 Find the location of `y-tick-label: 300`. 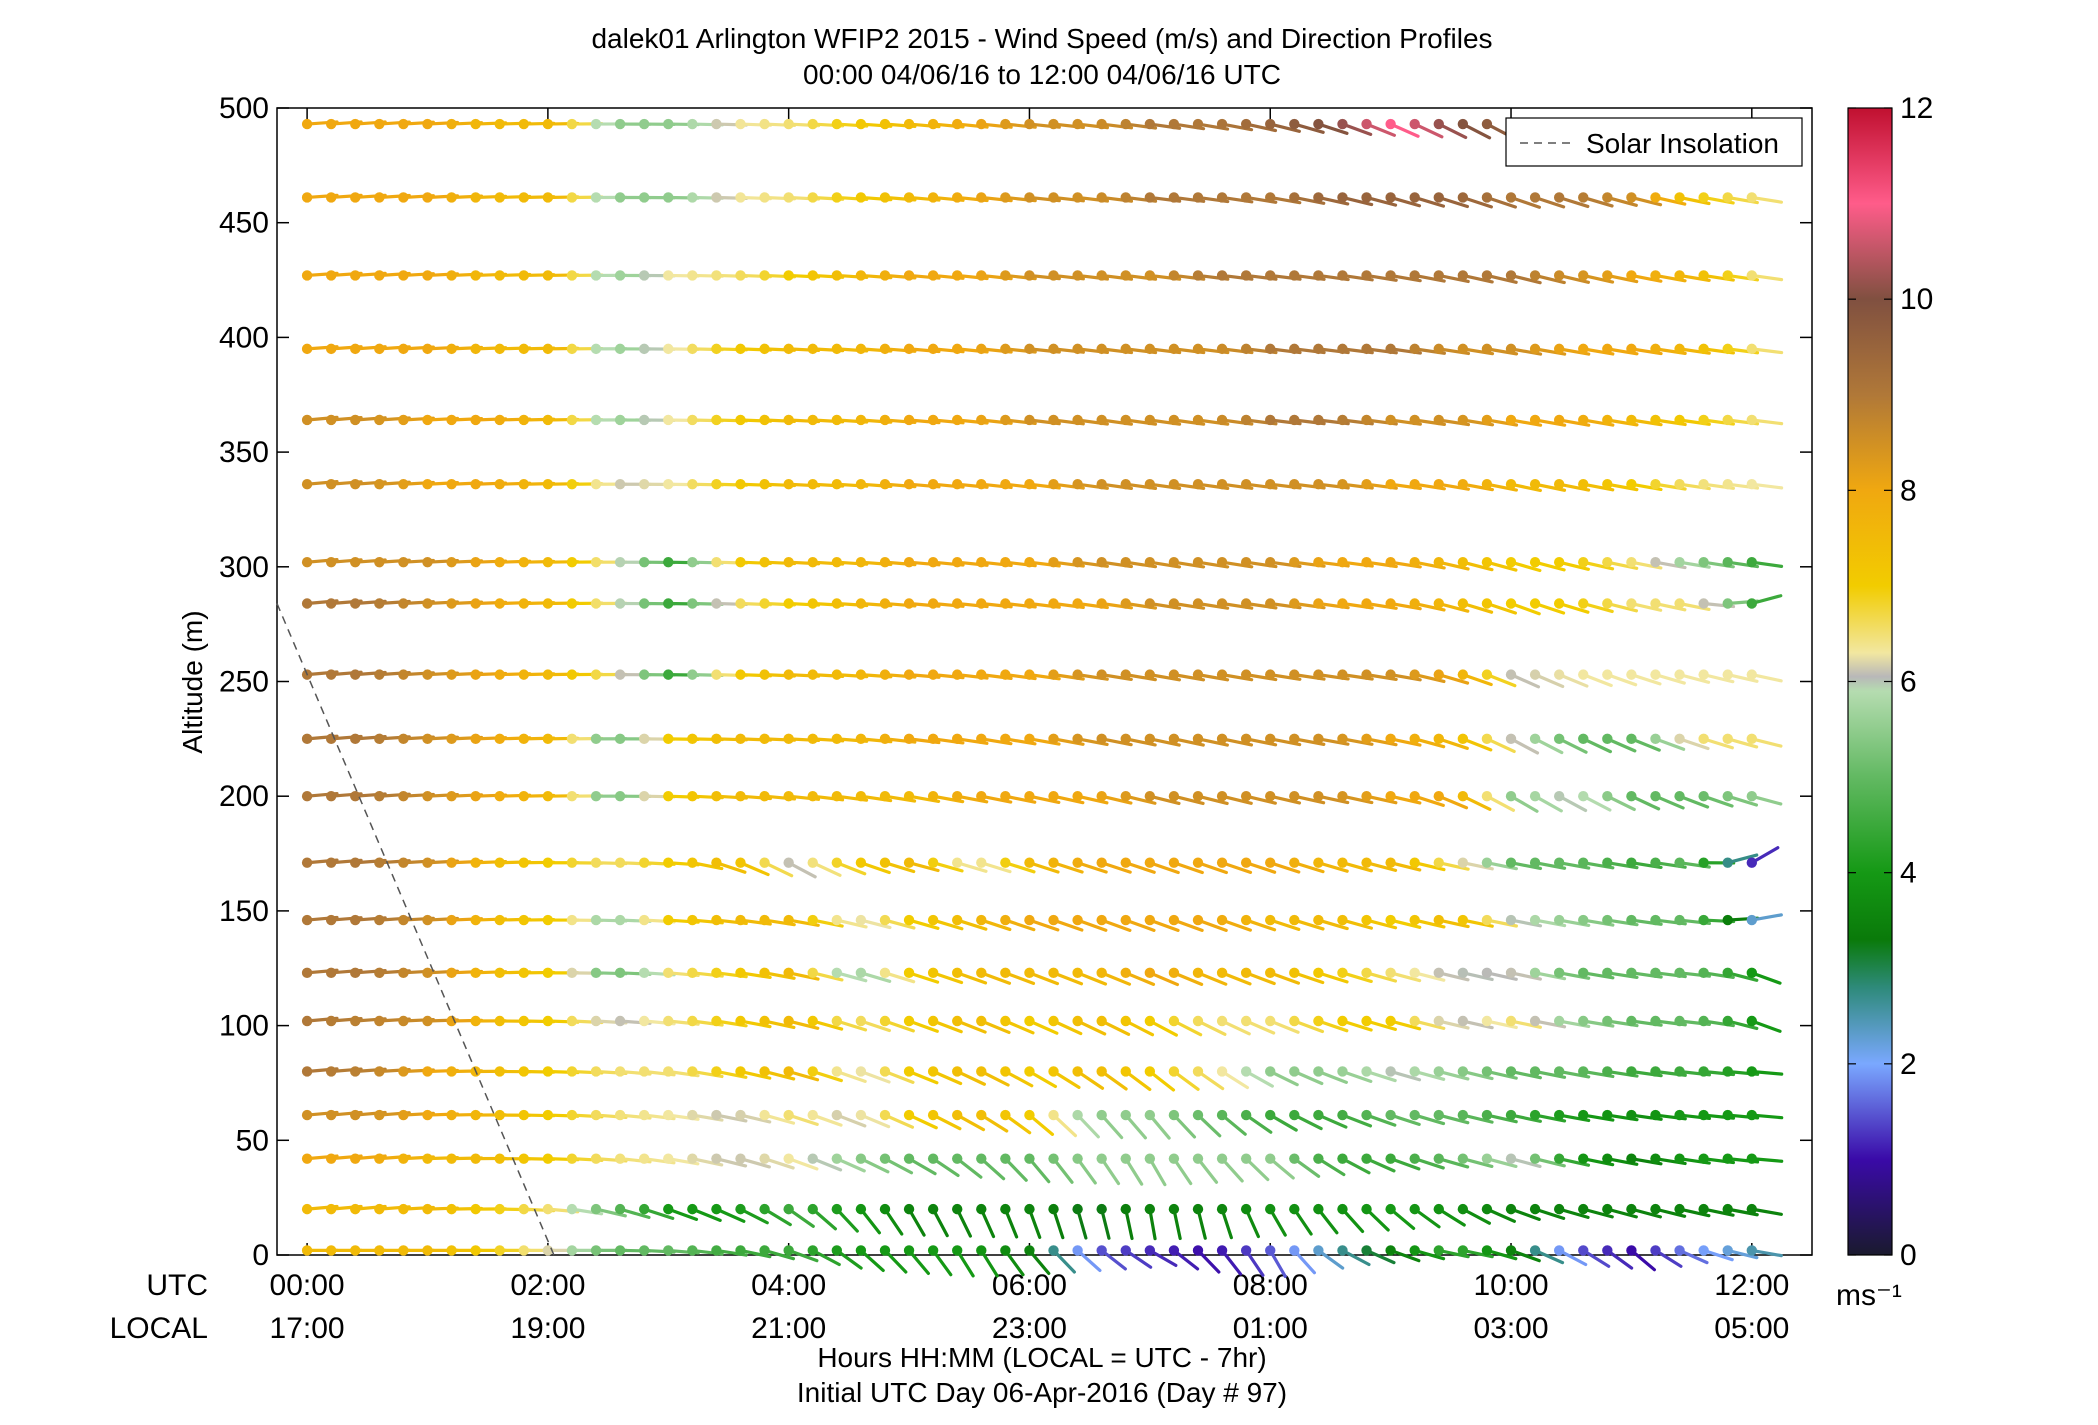

y-tick-label: 300 is located at coordinates (244, 567).